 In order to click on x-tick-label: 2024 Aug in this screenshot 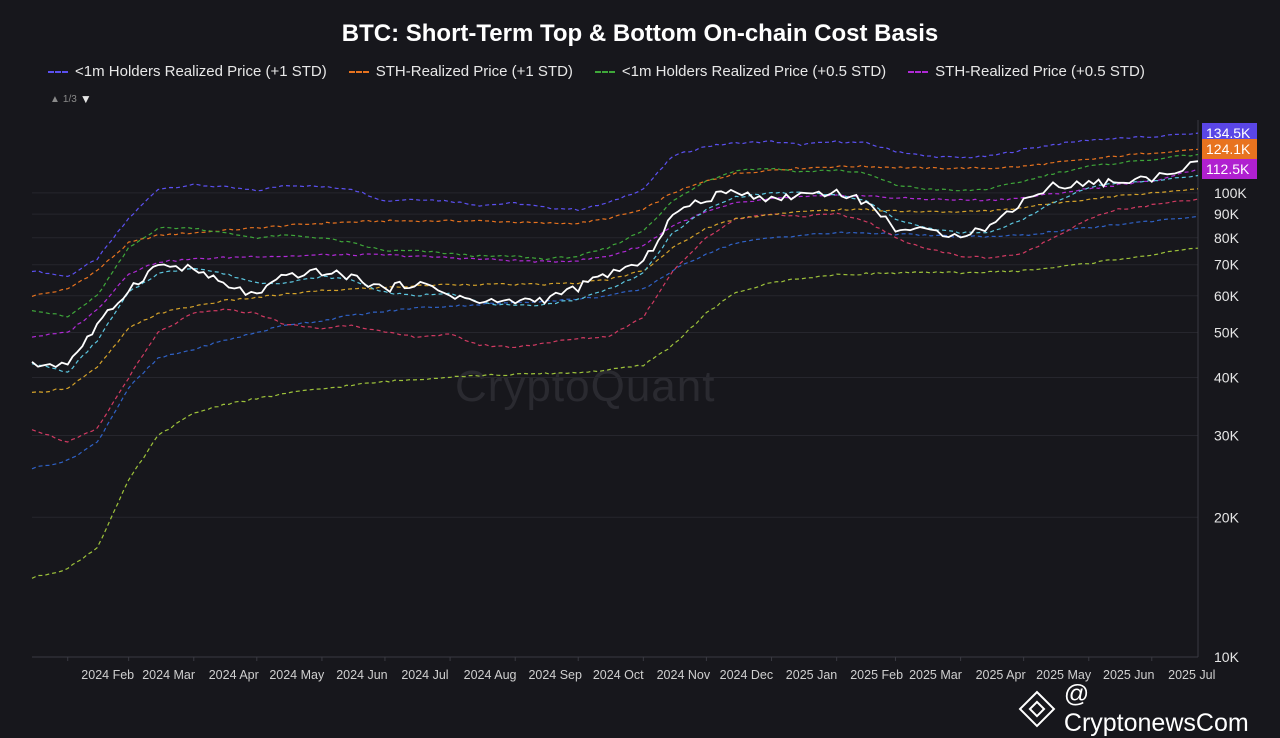, I will do `click(490, 675)`.